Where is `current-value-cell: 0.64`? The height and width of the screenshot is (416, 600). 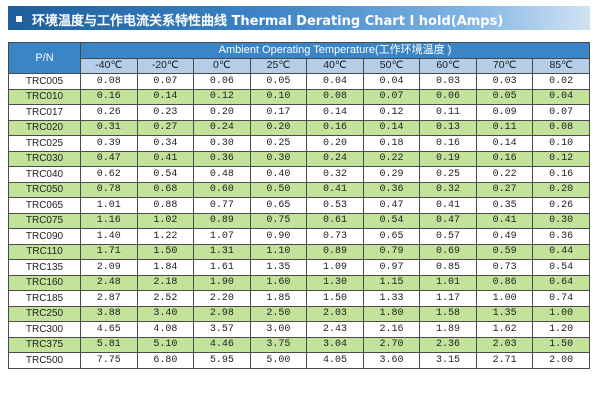 current-value-cell: 0.64 is located at coordinates (561, 282).